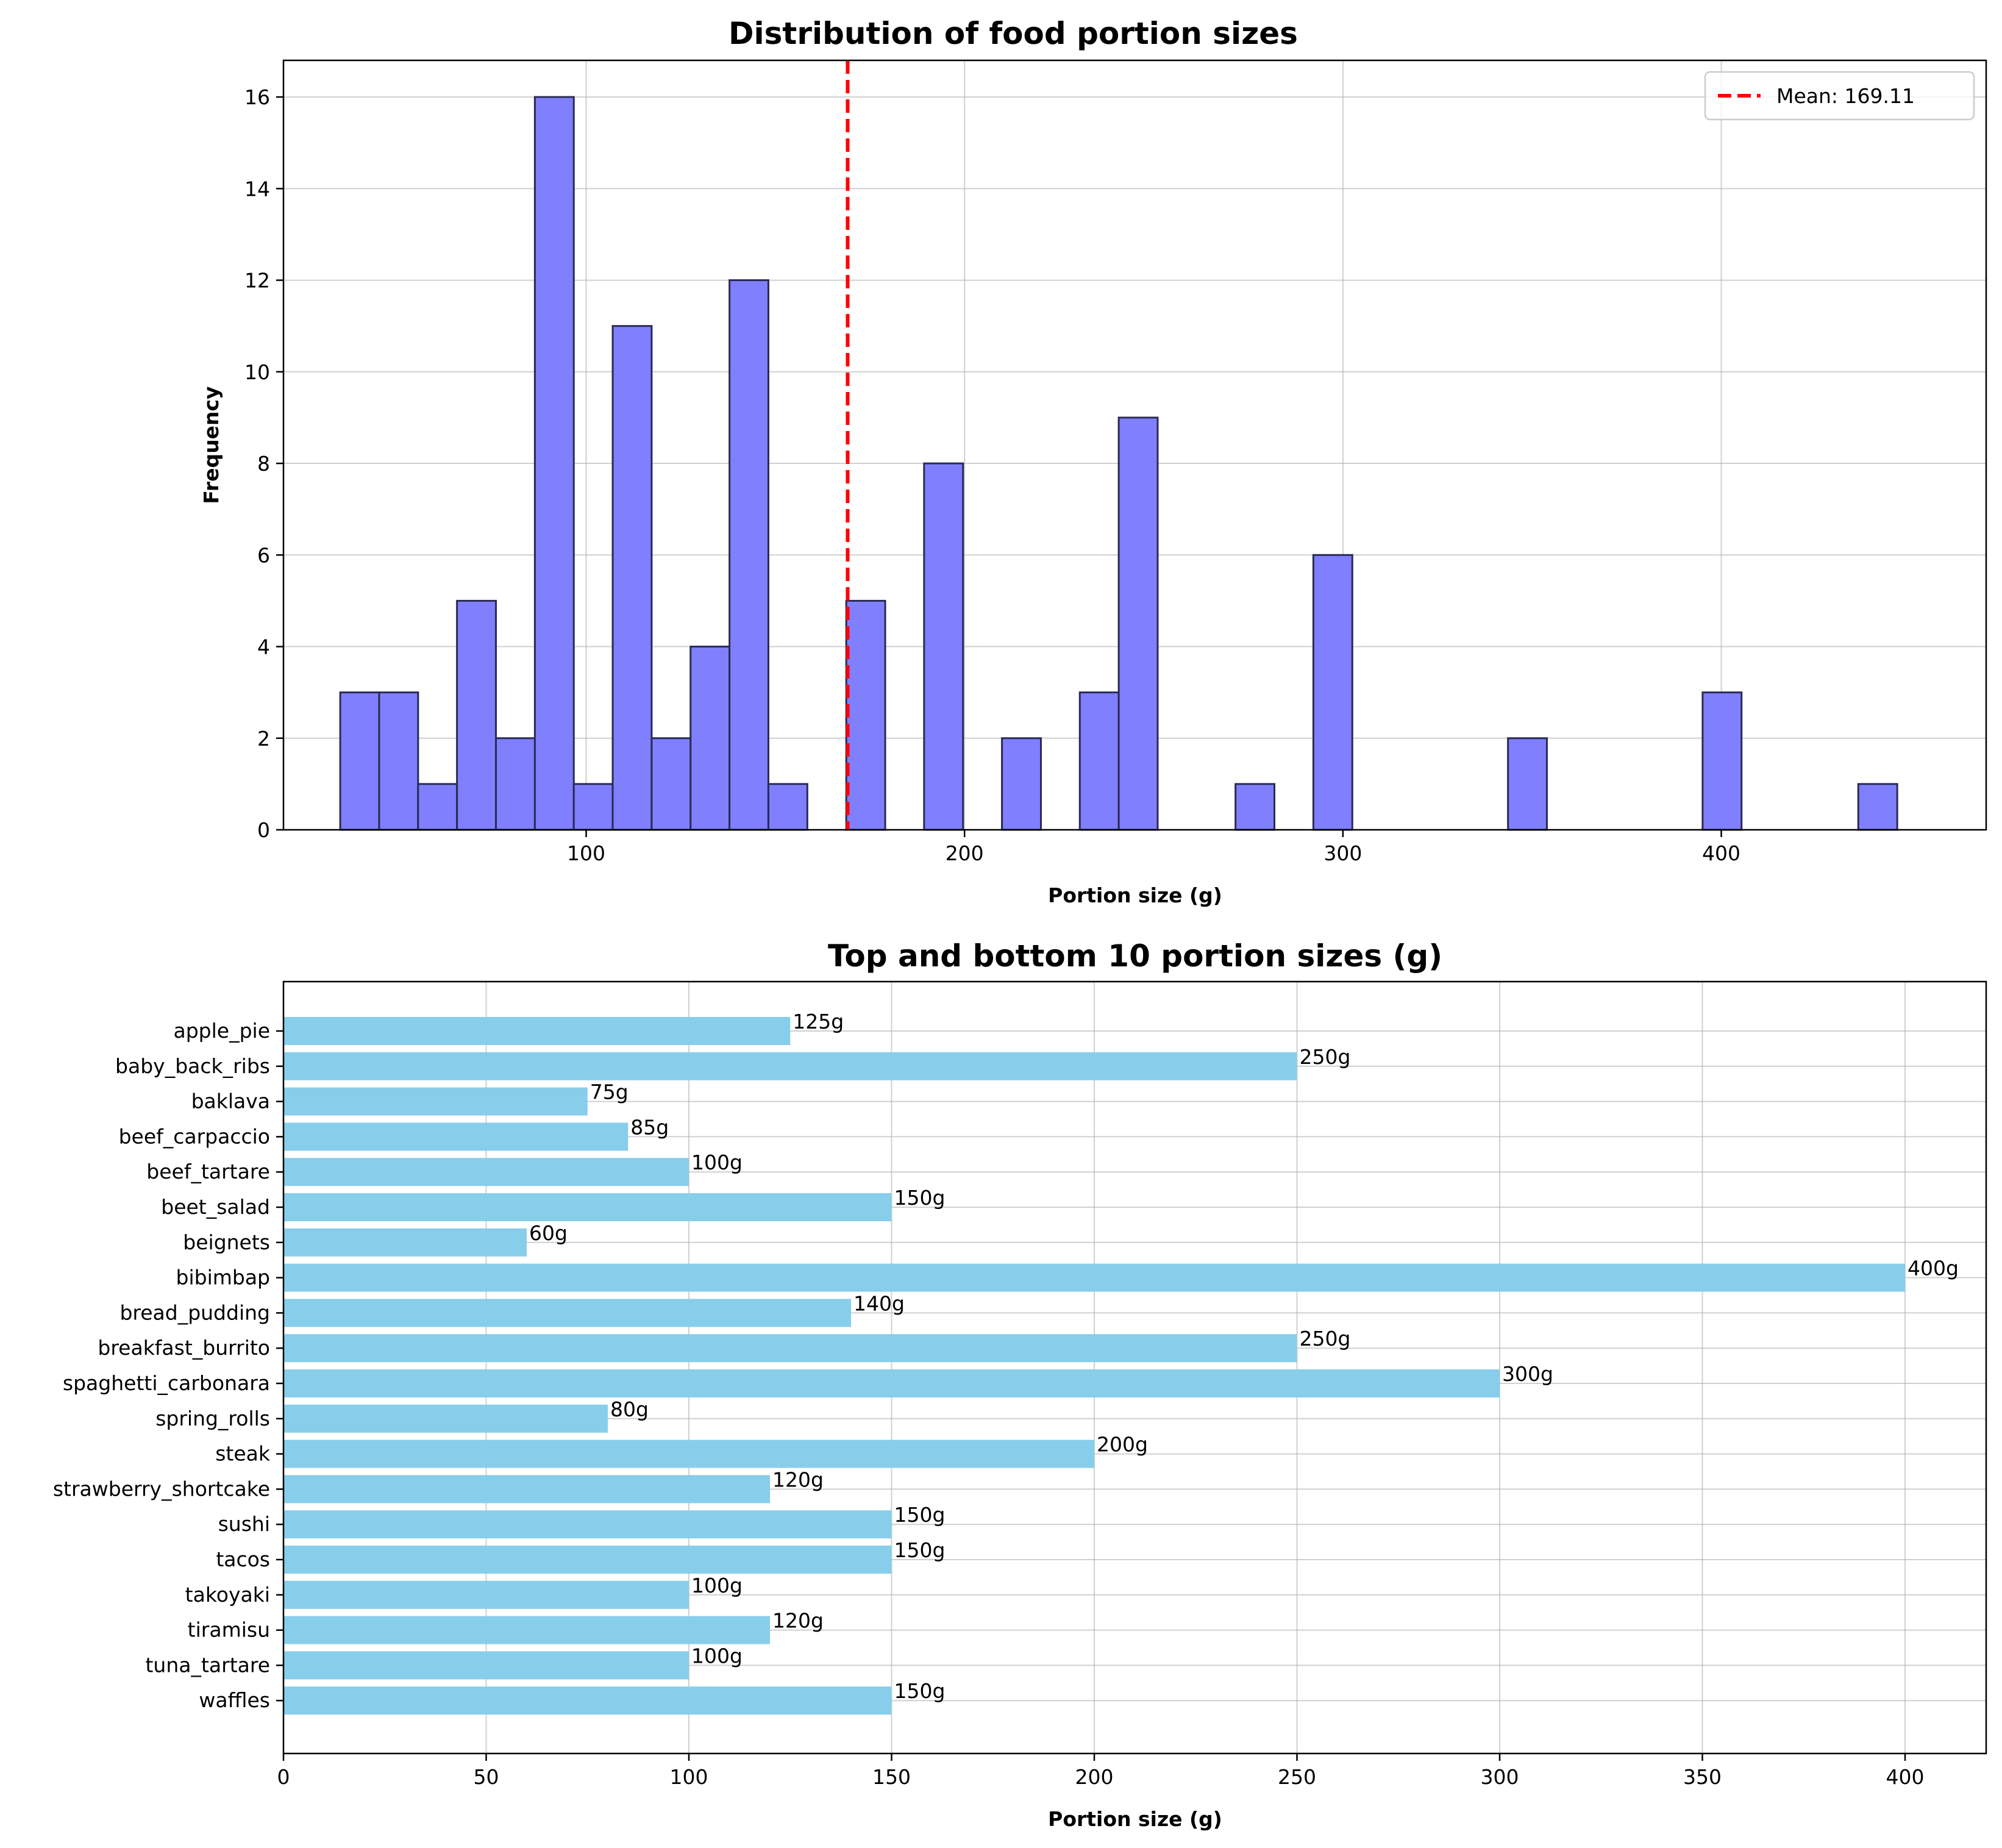 This screenshot has height=1848, width=2002. I want to click on bar-chart-x-axis-label: Portion size (g), so click(1135, 1819).